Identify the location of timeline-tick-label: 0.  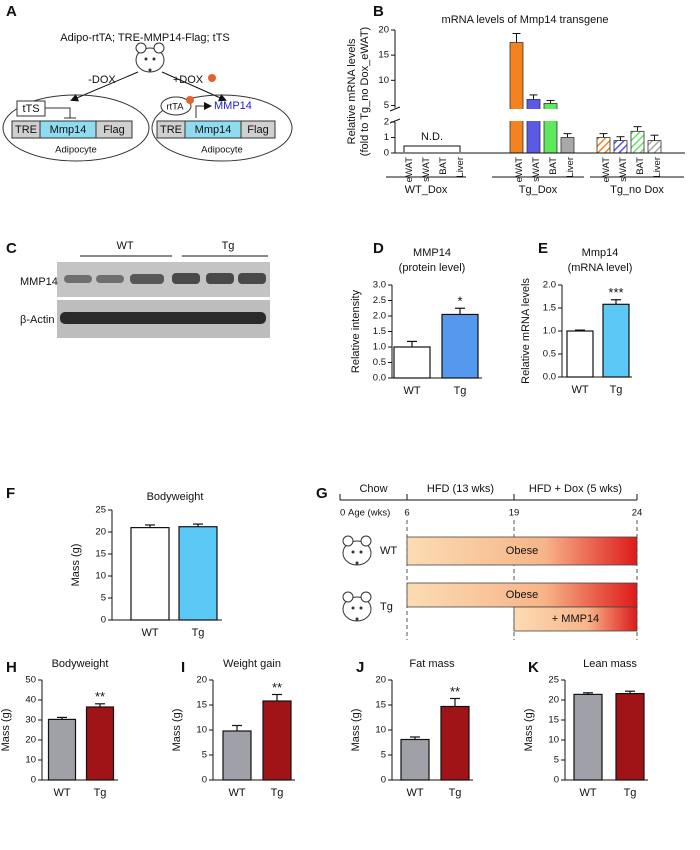
(342, 513).